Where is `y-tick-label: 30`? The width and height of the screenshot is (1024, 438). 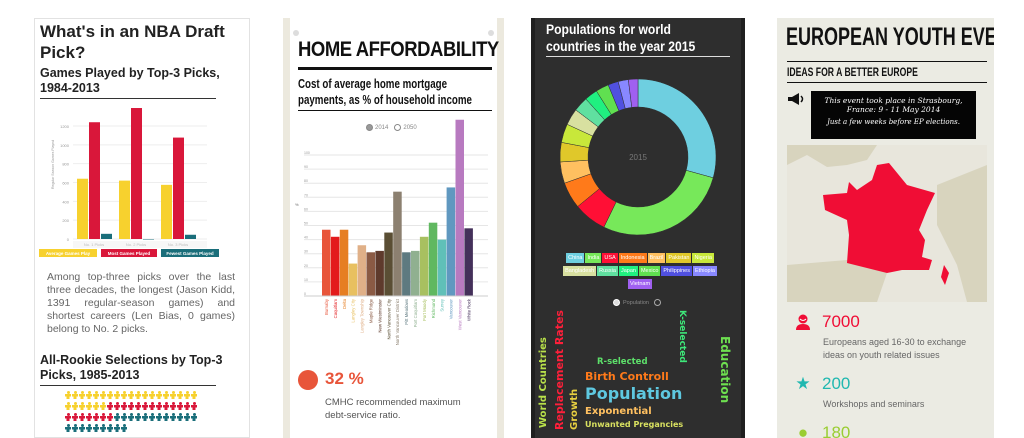
y-tick-label: 30 is located at coordinates (306, 252).